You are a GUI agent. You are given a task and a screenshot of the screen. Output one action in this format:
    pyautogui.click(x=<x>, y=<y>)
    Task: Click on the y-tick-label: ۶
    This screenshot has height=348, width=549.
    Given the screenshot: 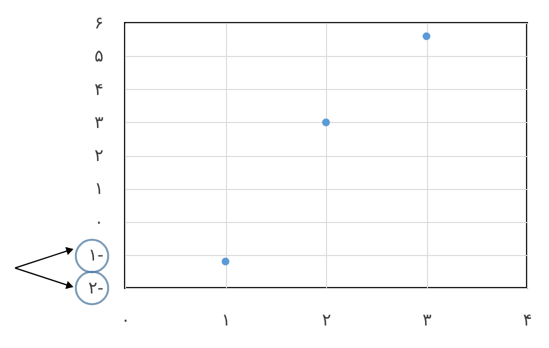 What is the action you would take?
    pyautogui.click(x=99, y=24)
    